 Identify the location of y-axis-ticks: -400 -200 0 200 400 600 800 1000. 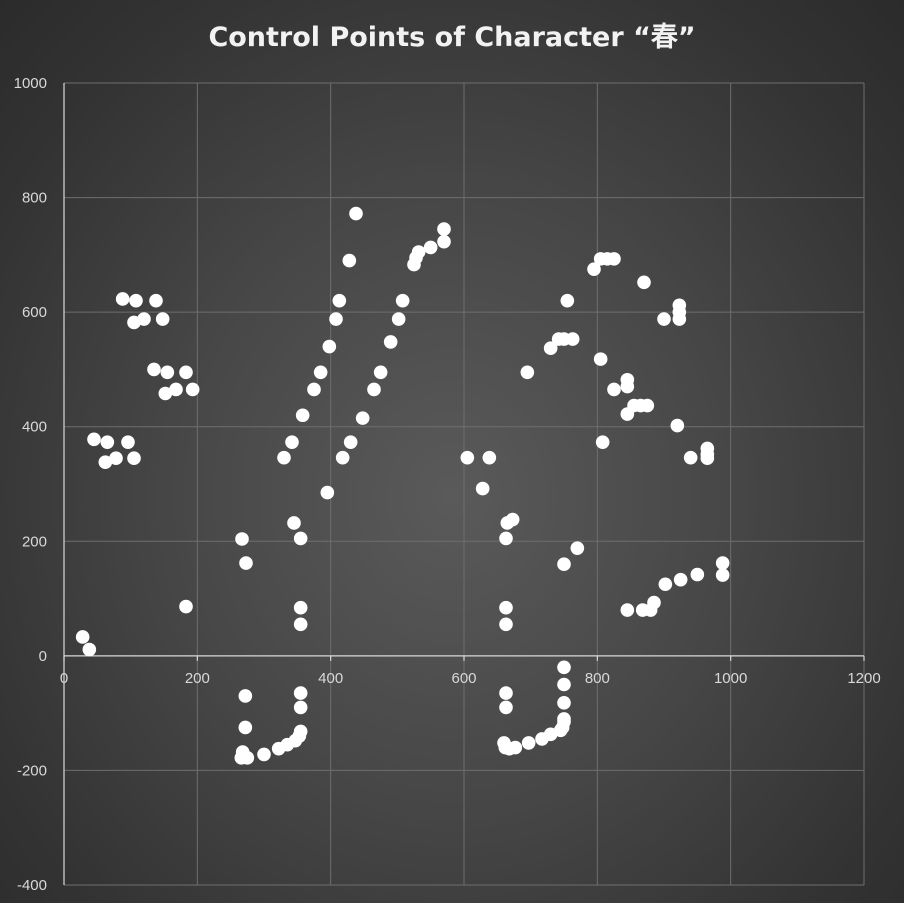
(30, 484).